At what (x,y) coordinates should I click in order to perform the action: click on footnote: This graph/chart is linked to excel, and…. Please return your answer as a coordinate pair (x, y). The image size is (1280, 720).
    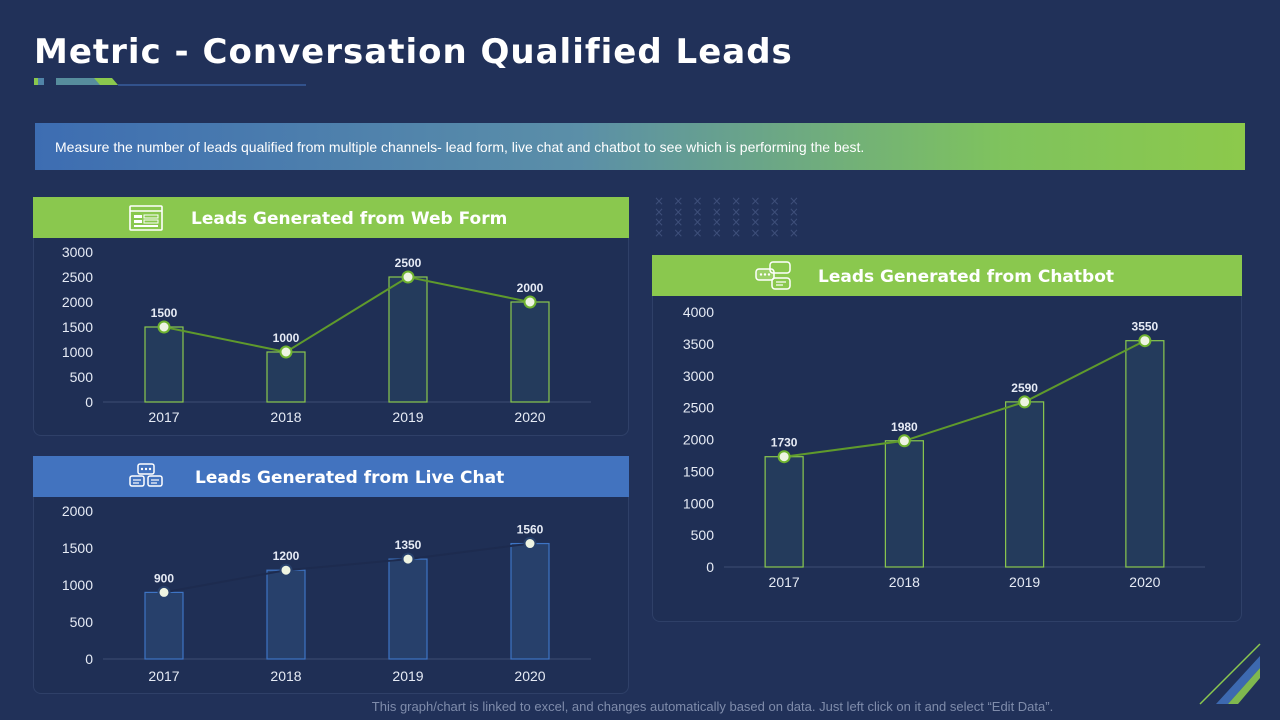
    Looking at the image, I should click on (712, 706).